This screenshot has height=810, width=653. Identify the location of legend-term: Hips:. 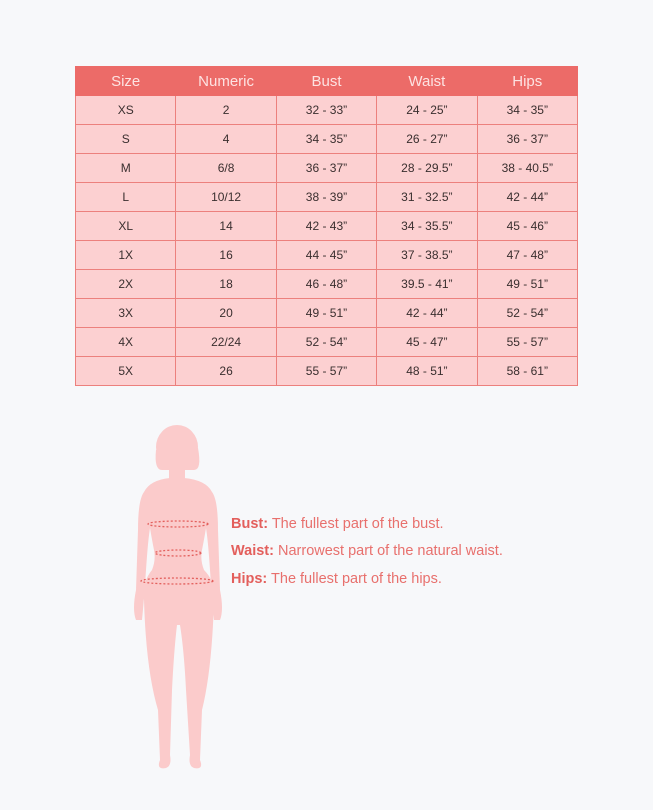
(249, 579).